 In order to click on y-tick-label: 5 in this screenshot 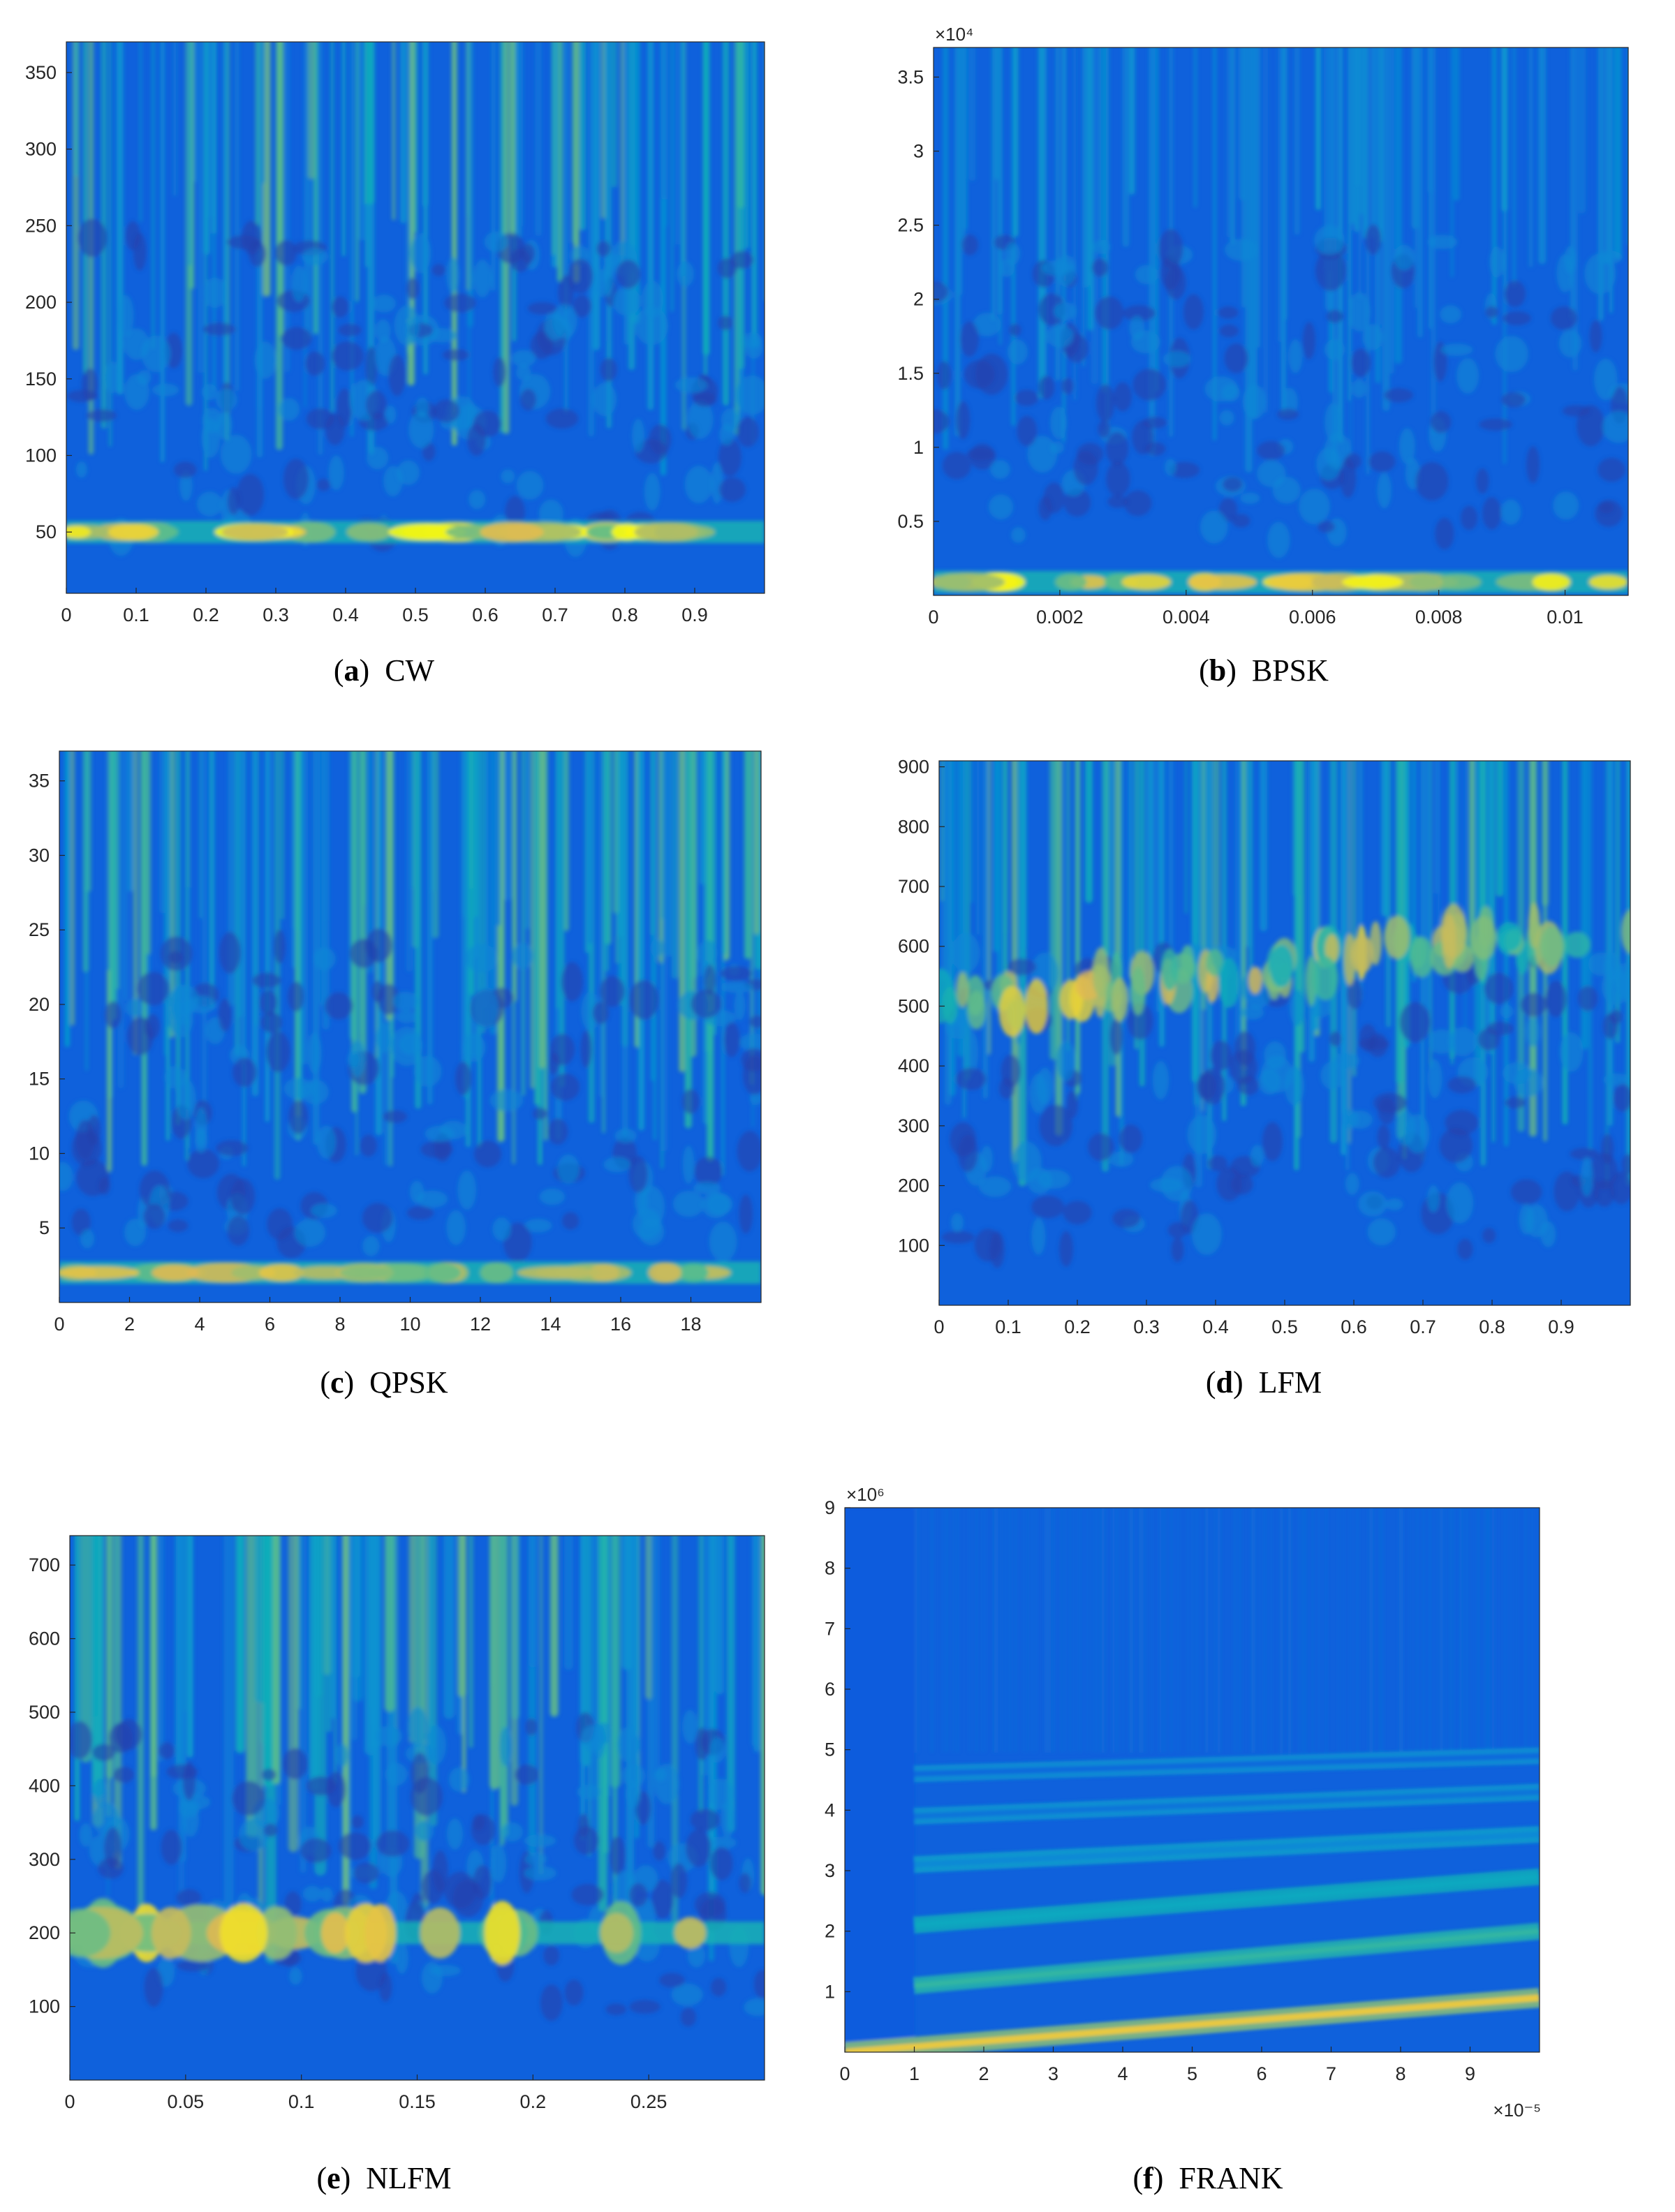, I will do `click(44, 1227)`.